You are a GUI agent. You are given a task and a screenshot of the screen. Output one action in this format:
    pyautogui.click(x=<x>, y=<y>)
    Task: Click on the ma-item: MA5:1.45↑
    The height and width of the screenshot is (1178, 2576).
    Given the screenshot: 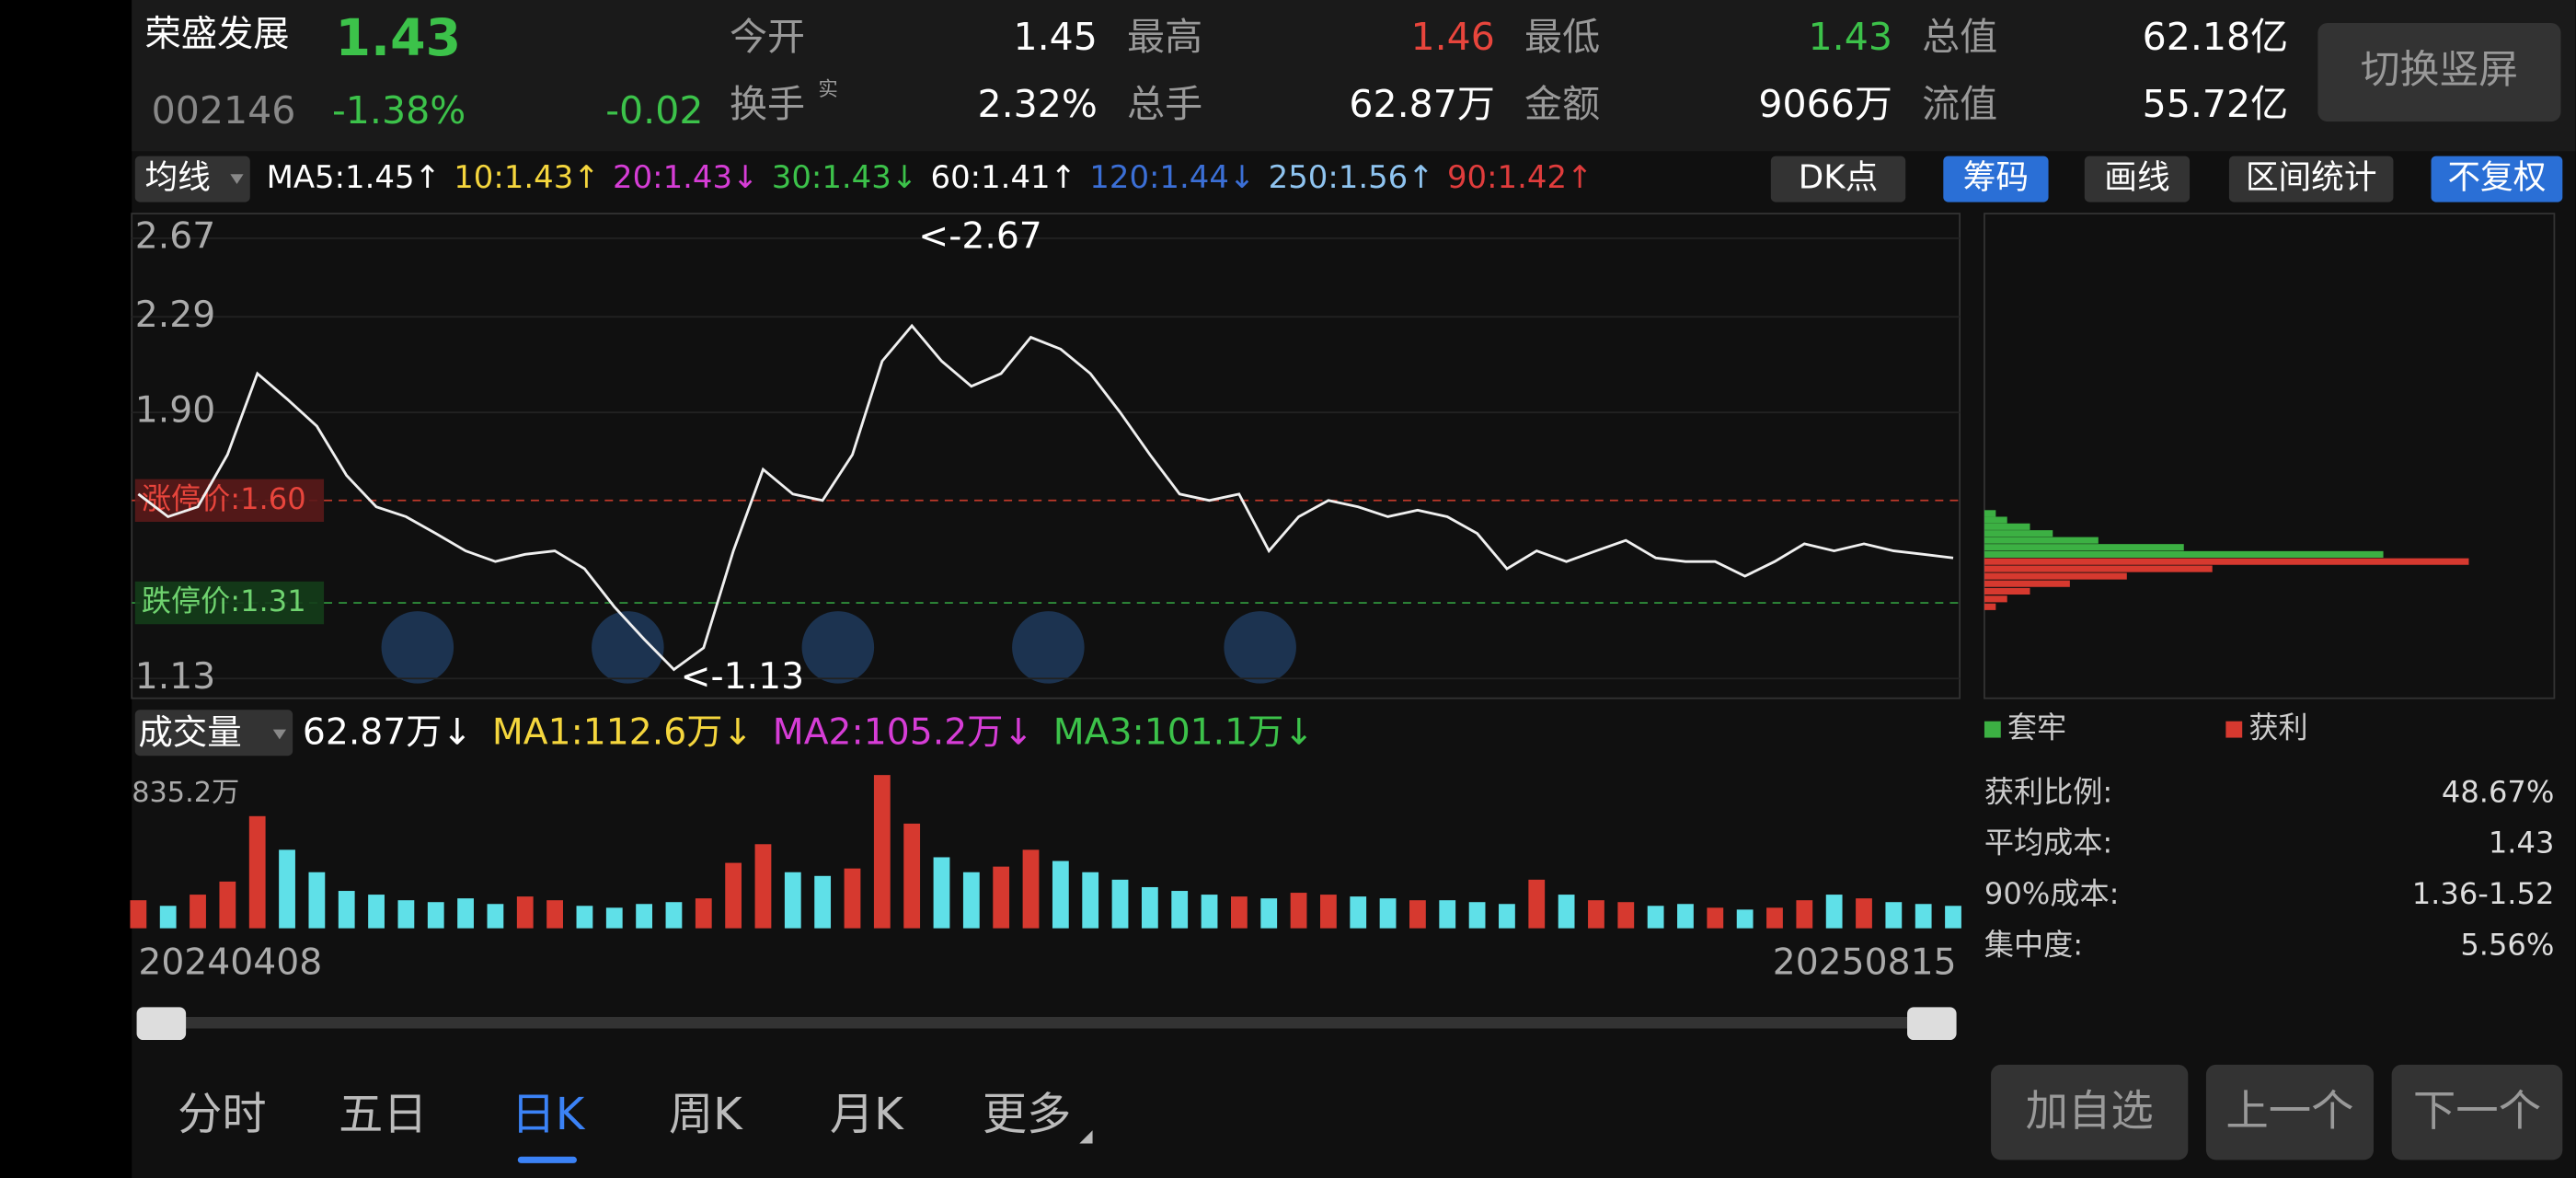 What is the action you would take?
    pyautogui.click(x=354, y=177)
    